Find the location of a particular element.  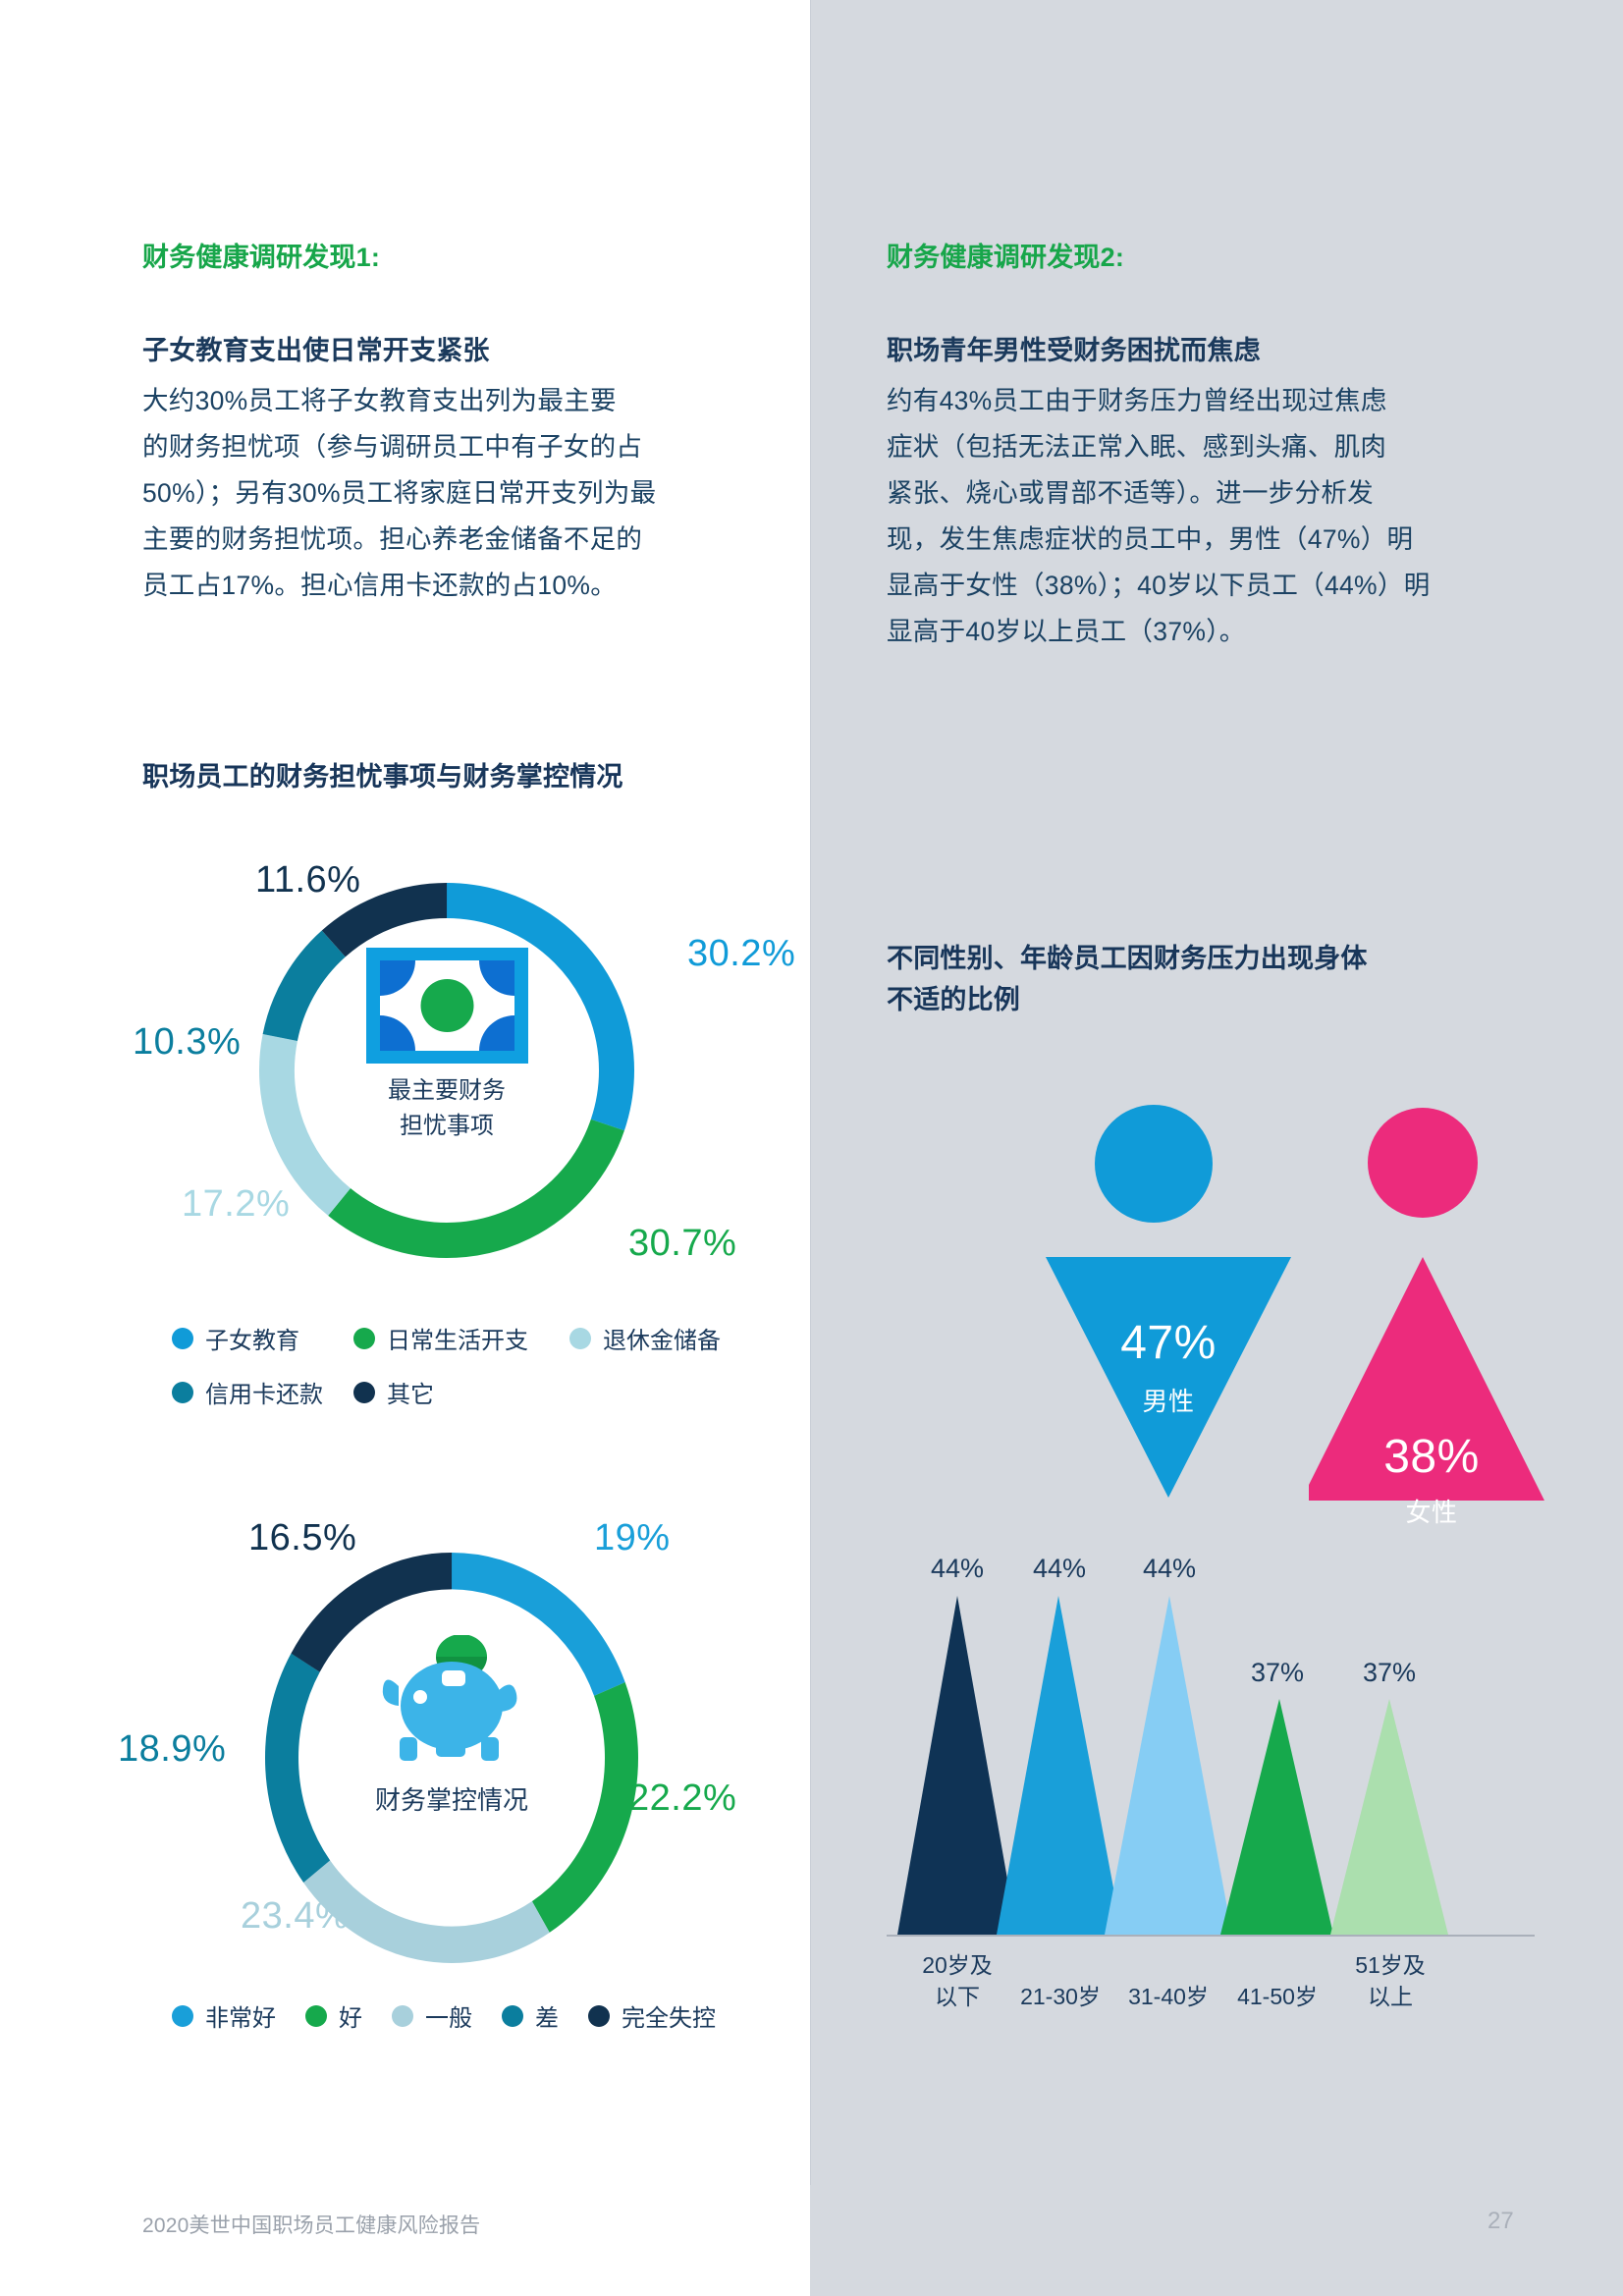

legend-label: 信用卡还款 is located at coordinates (264, 1395).